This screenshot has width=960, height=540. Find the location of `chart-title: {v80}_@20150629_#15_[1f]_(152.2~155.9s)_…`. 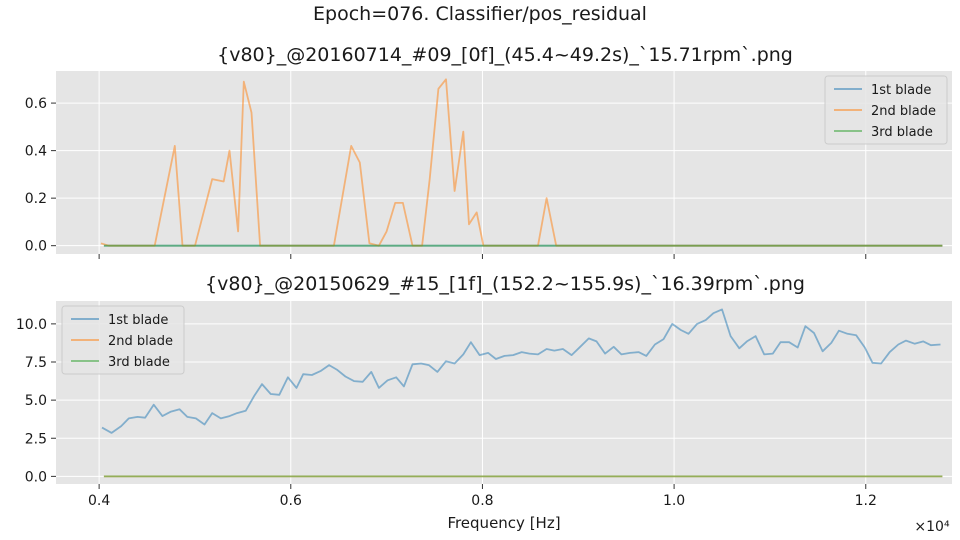

chart-title: {v80}_@20150629_#15_[1f]_(152.2~155.9s)_… is located at coordinates (505, 284).